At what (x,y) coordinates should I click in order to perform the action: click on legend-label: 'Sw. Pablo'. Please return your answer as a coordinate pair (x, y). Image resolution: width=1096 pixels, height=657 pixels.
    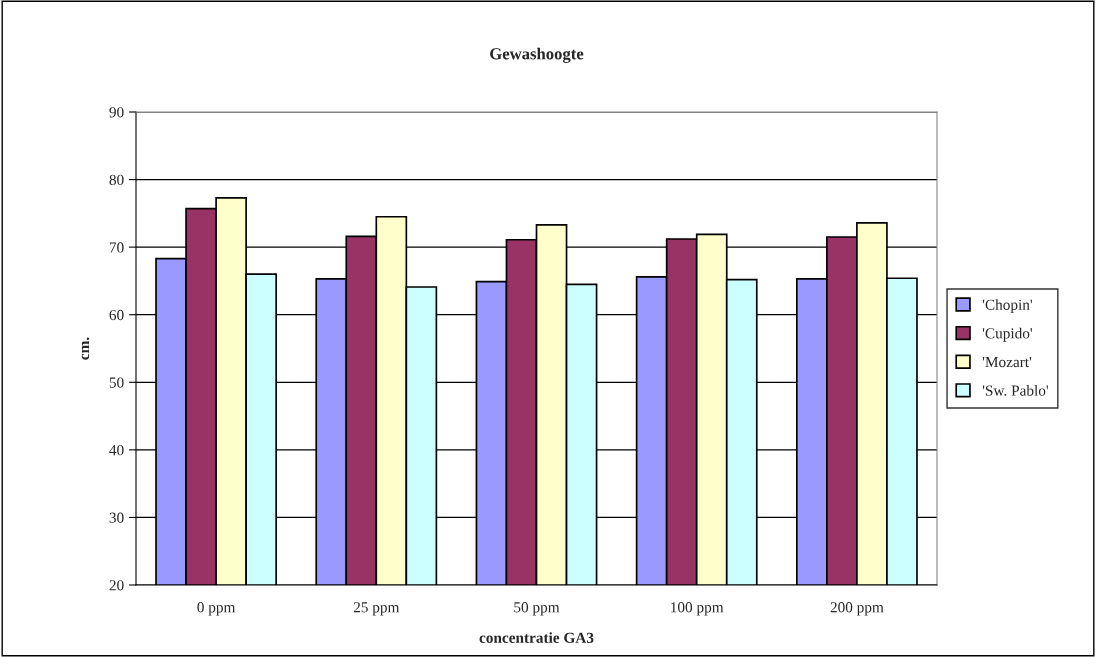
    Looking at the image, I should click on (1015, 390).